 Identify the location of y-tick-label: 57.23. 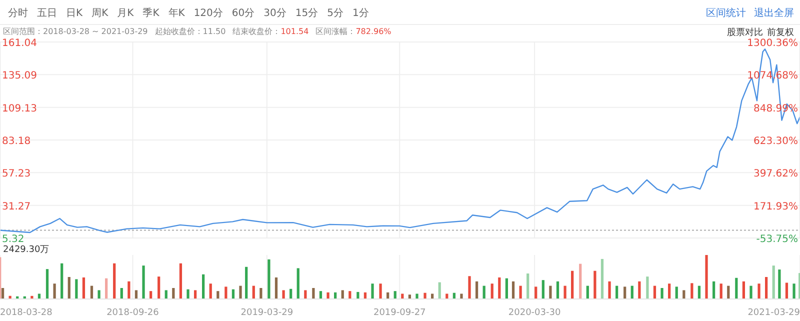
(16, 174).